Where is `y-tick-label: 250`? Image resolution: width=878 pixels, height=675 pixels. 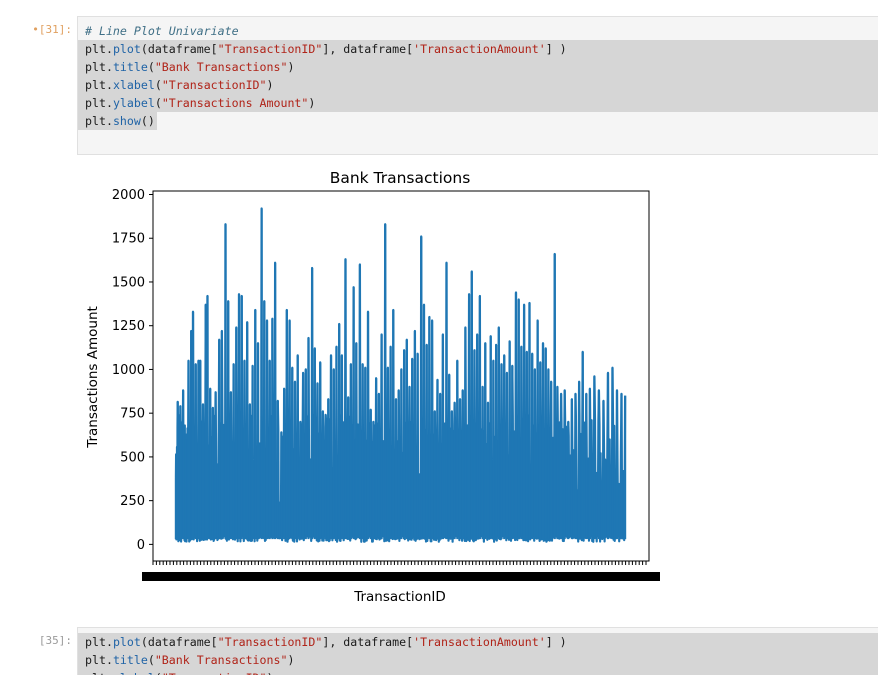
y-tick-label: 250 is located at coordinates (132, 501).